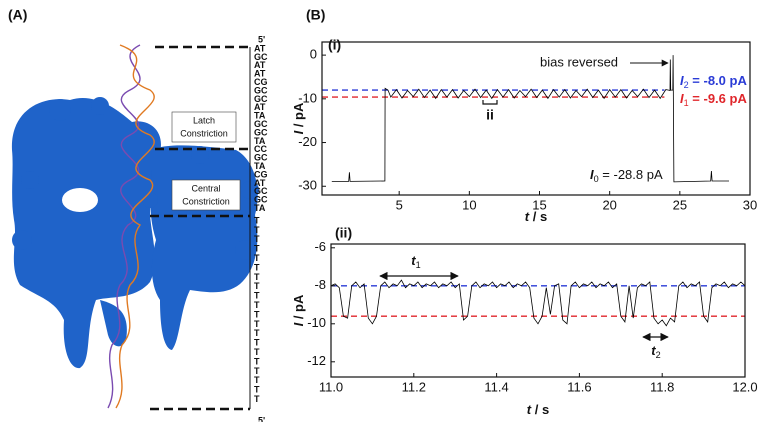 This screenshot has width=758, height=422. Describe the element at coordinates (343, 233) in the screenshot. I see `chart-title: (ii)` at that location.